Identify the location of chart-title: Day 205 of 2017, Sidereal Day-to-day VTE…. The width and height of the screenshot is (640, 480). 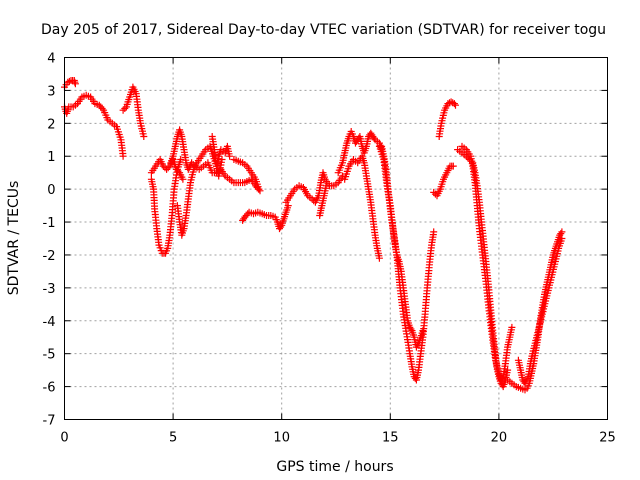
(323, 30).